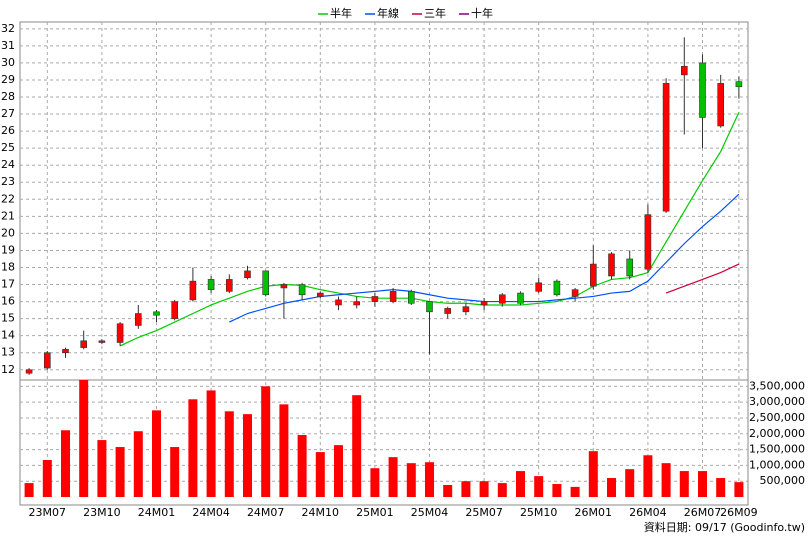 This screenshot has height=540, width=808. Describe the element at coordinates (157, 512) in the screenshot. I see `x-tick-label: 24M01` at that location.